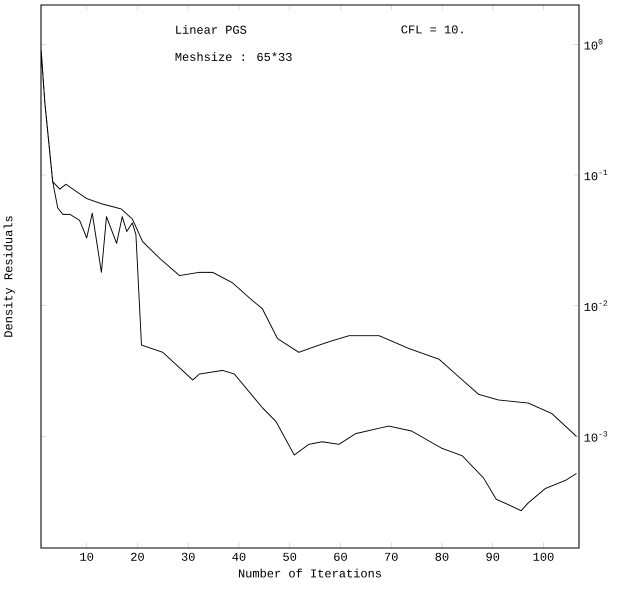 The image size is (639, 598). What do you see at coordinates (239, 556) in the screenshot?
I see `x-tick-label: 40` at bounding box center [239, 556].